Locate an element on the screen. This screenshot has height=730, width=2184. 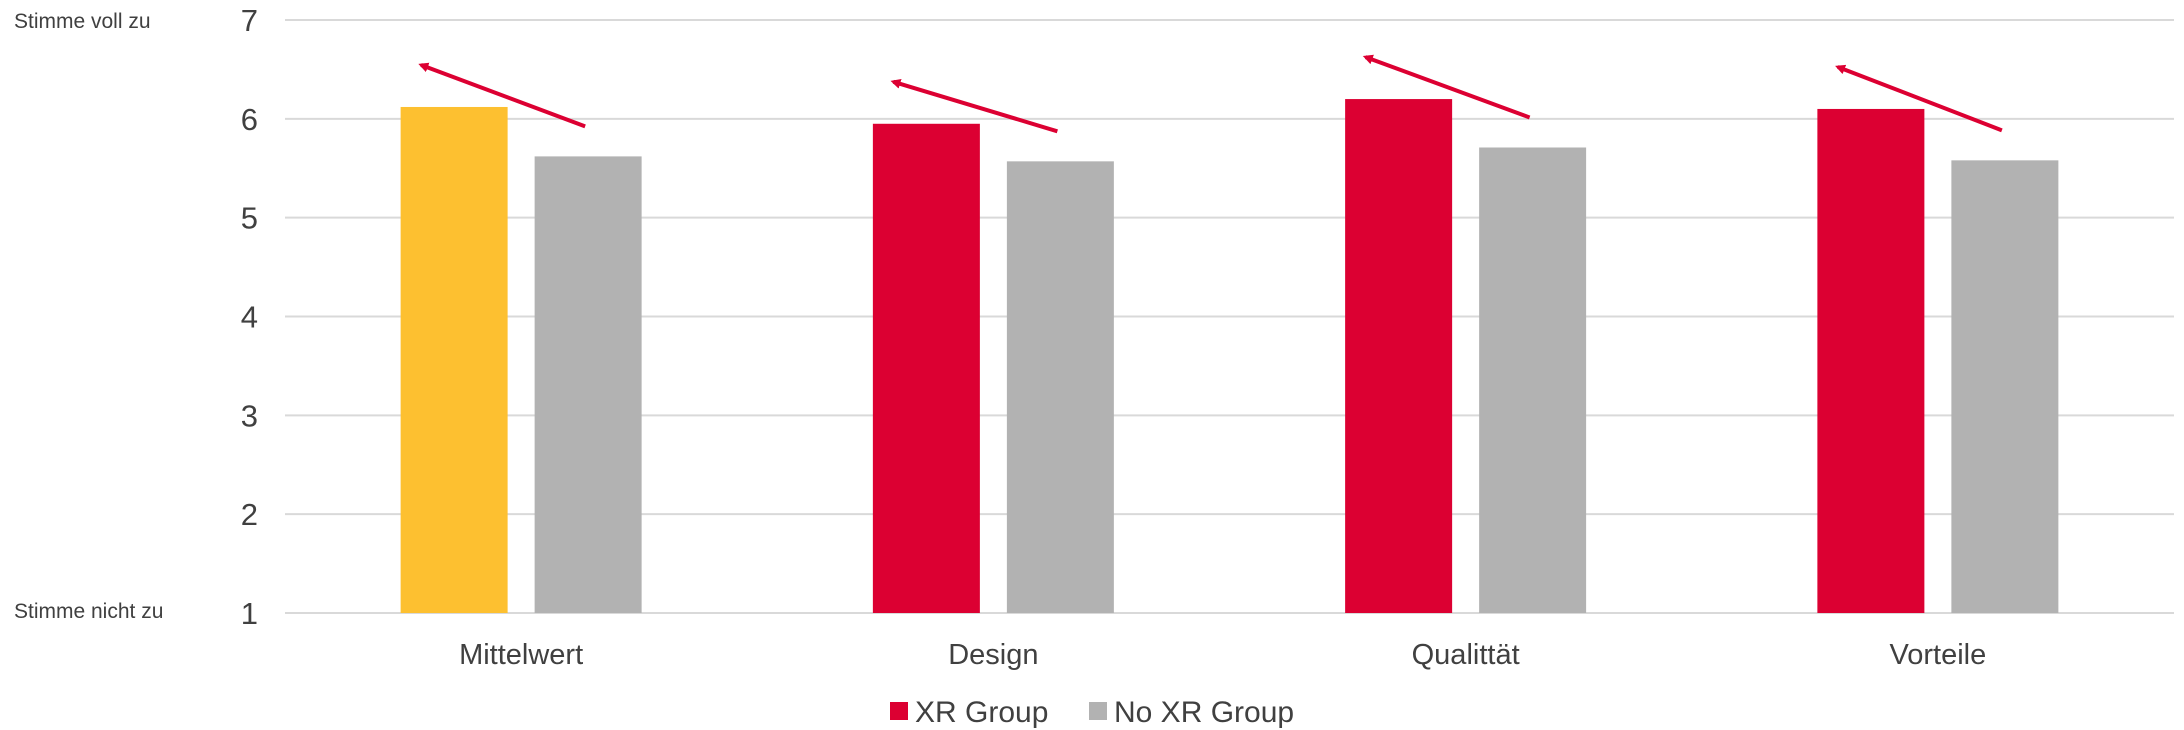
legend-label-no-xr: No XR Group is located at coordinates (1204, 712).